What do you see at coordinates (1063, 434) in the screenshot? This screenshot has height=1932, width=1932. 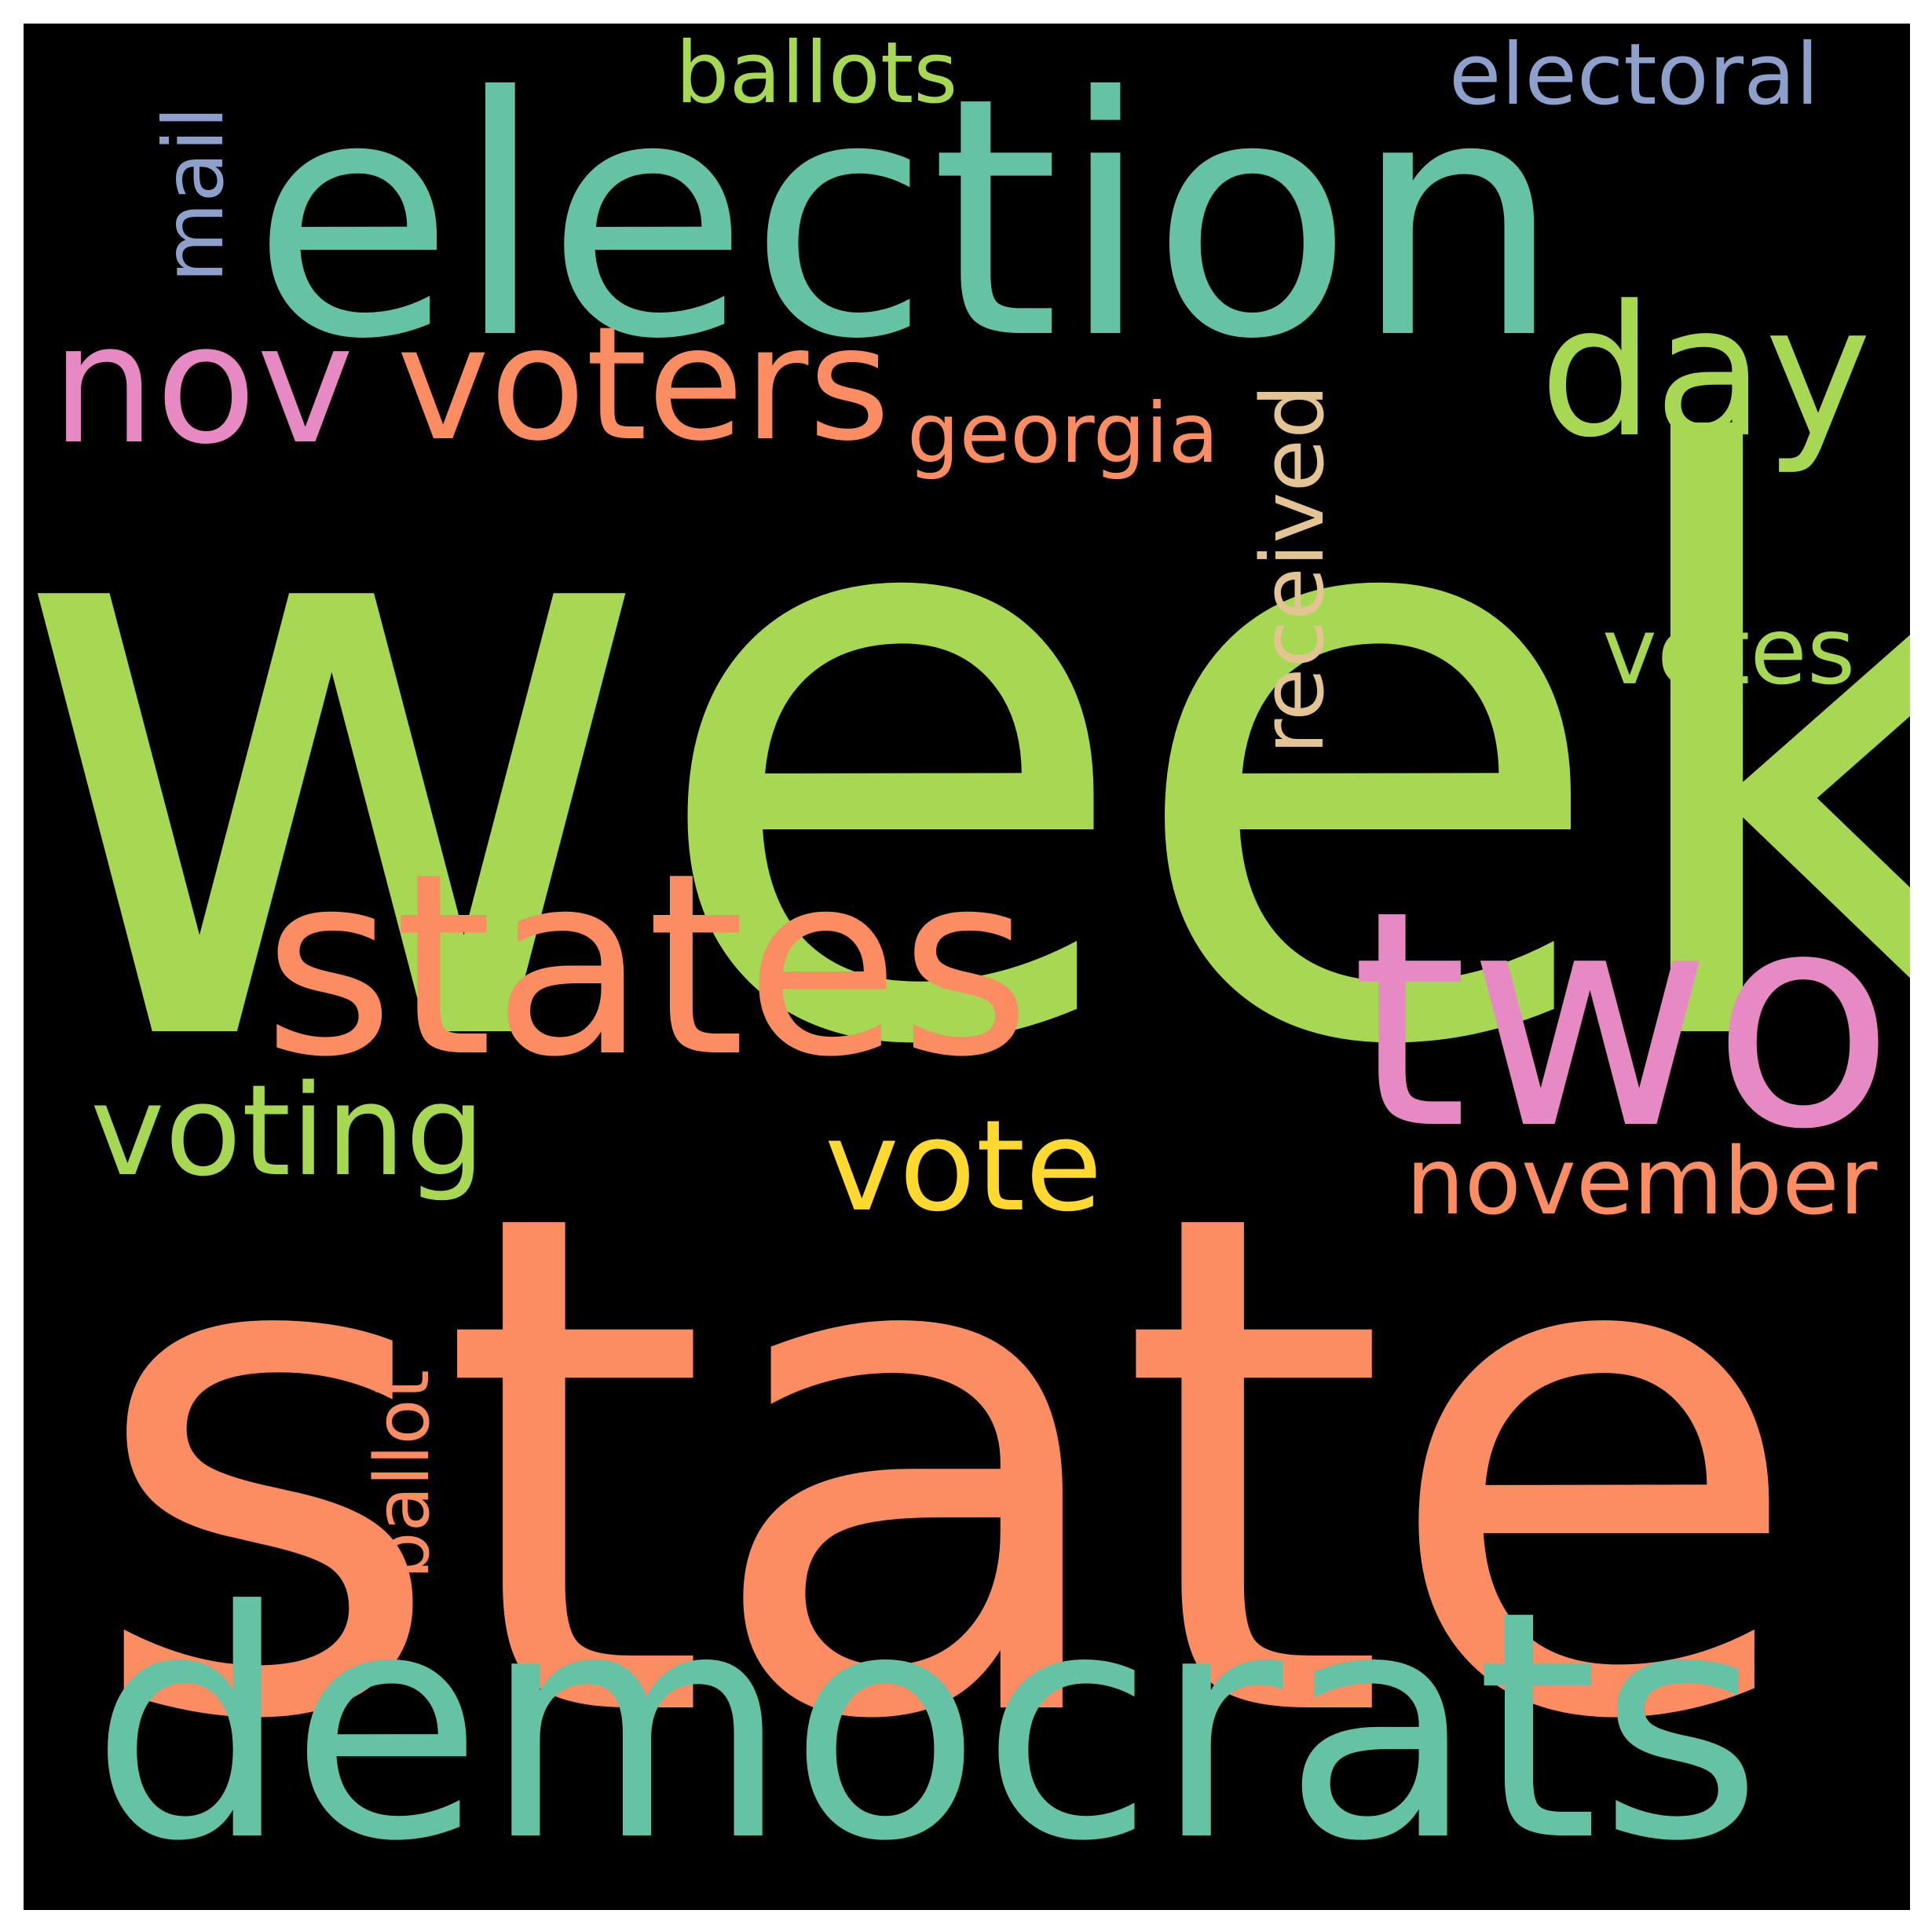 I see `word-georgia: georgia` at bounding box center [1063, 434].